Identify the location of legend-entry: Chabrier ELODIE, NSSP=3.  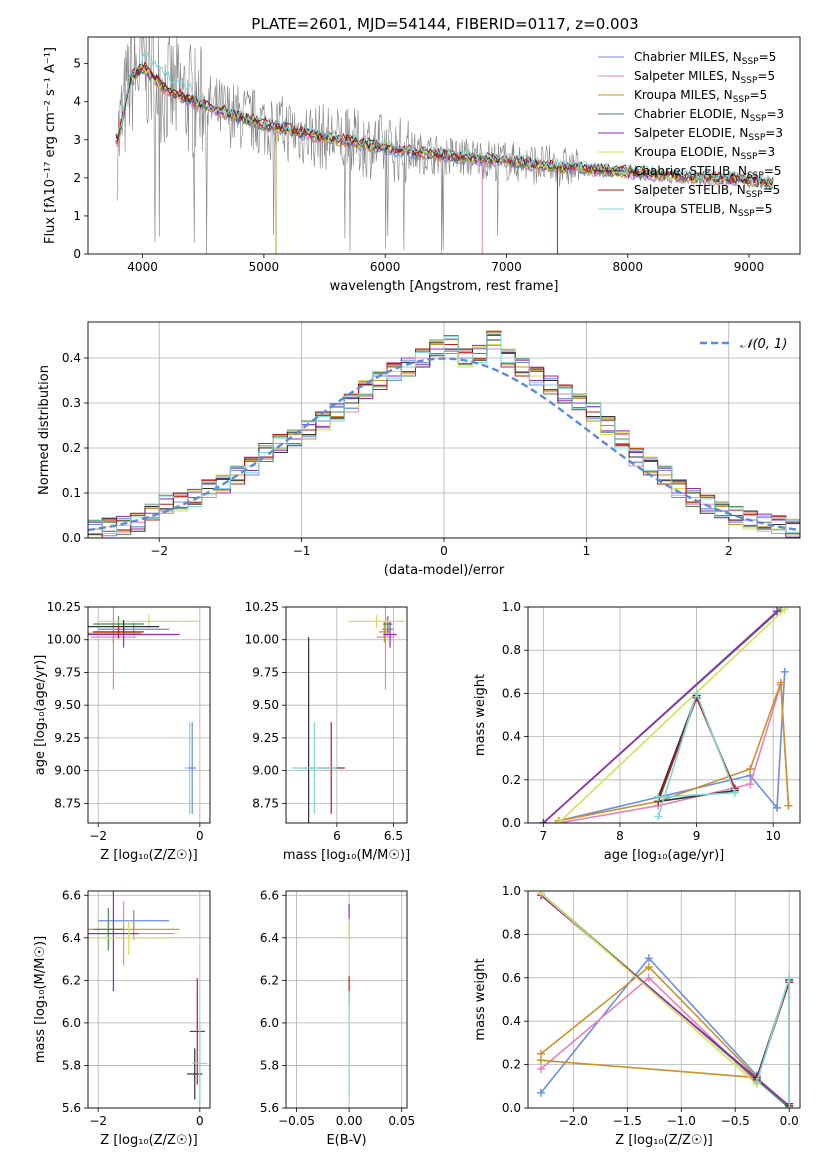
(709, 115).